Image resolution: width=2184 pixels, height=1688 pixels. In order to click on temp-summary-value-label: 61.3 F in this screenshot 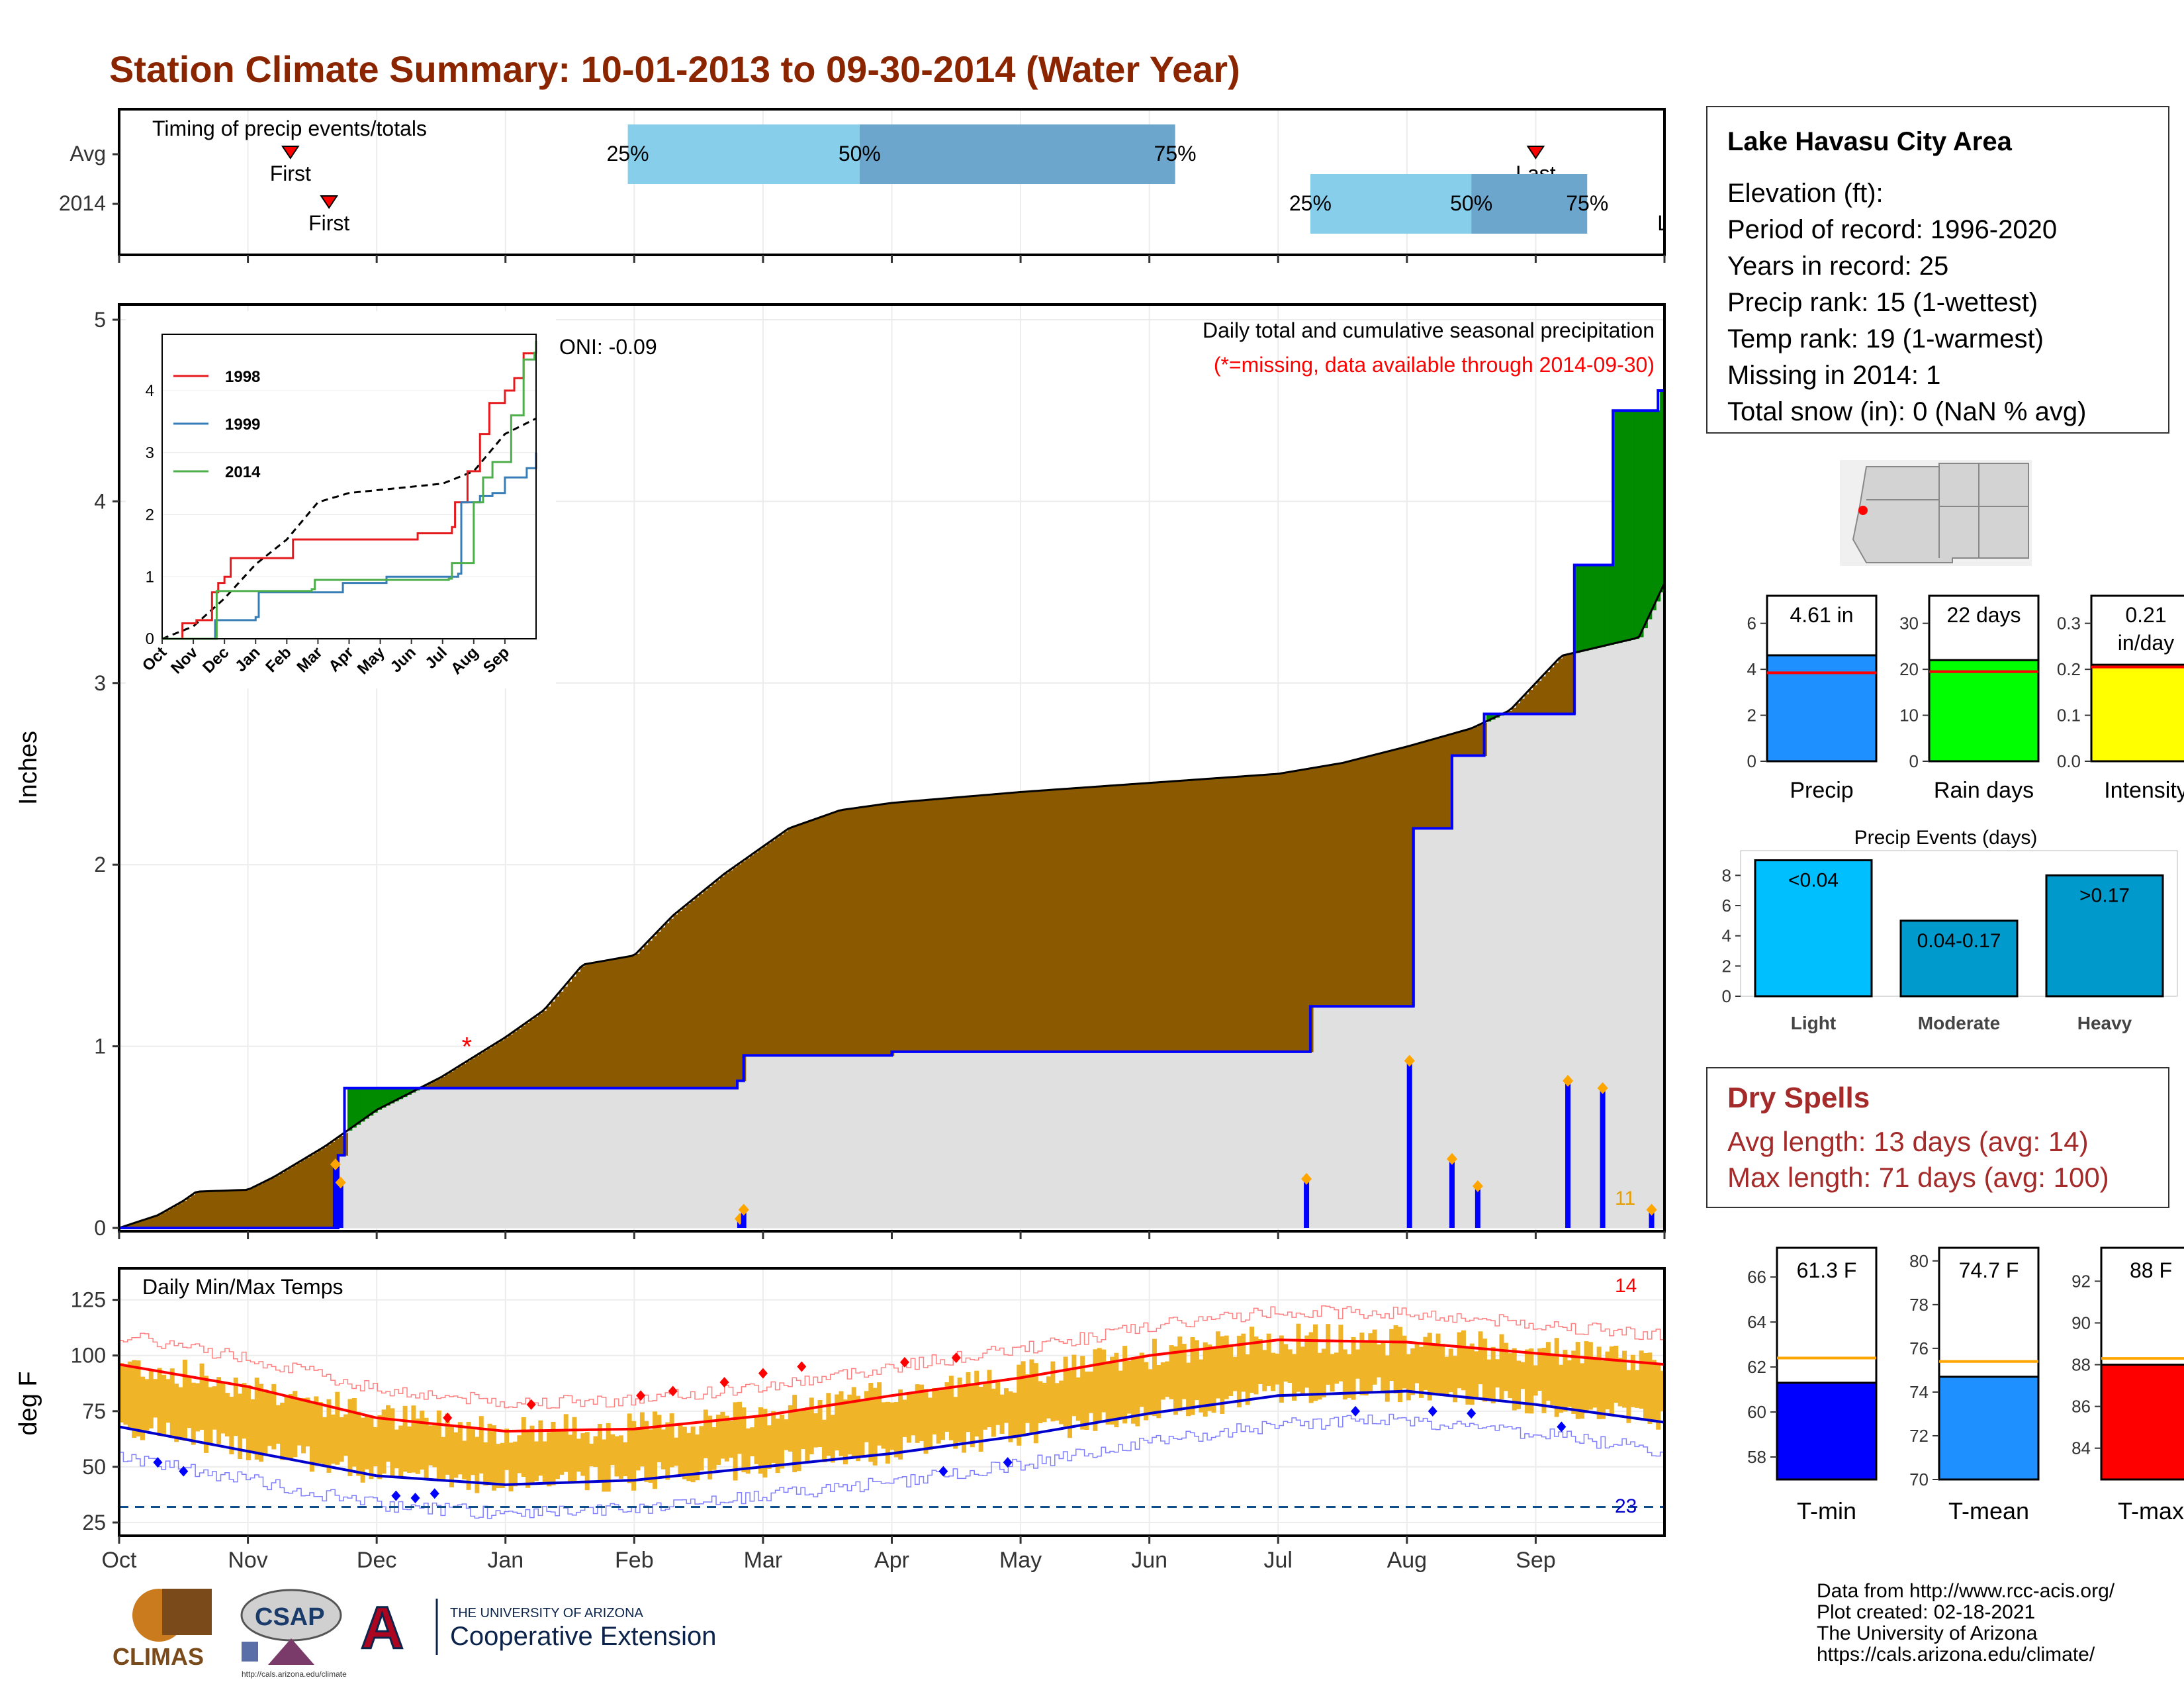, I will do `click(1827, 1270)`.